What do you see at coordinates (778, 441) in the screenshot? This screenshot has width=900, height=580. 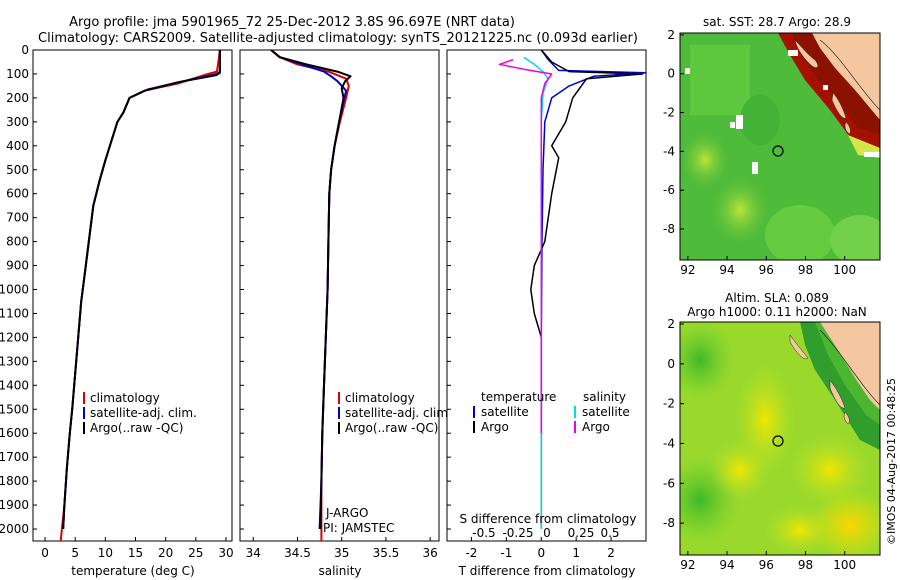 I see `argo-location-marker` at bounding box center [778, 441].